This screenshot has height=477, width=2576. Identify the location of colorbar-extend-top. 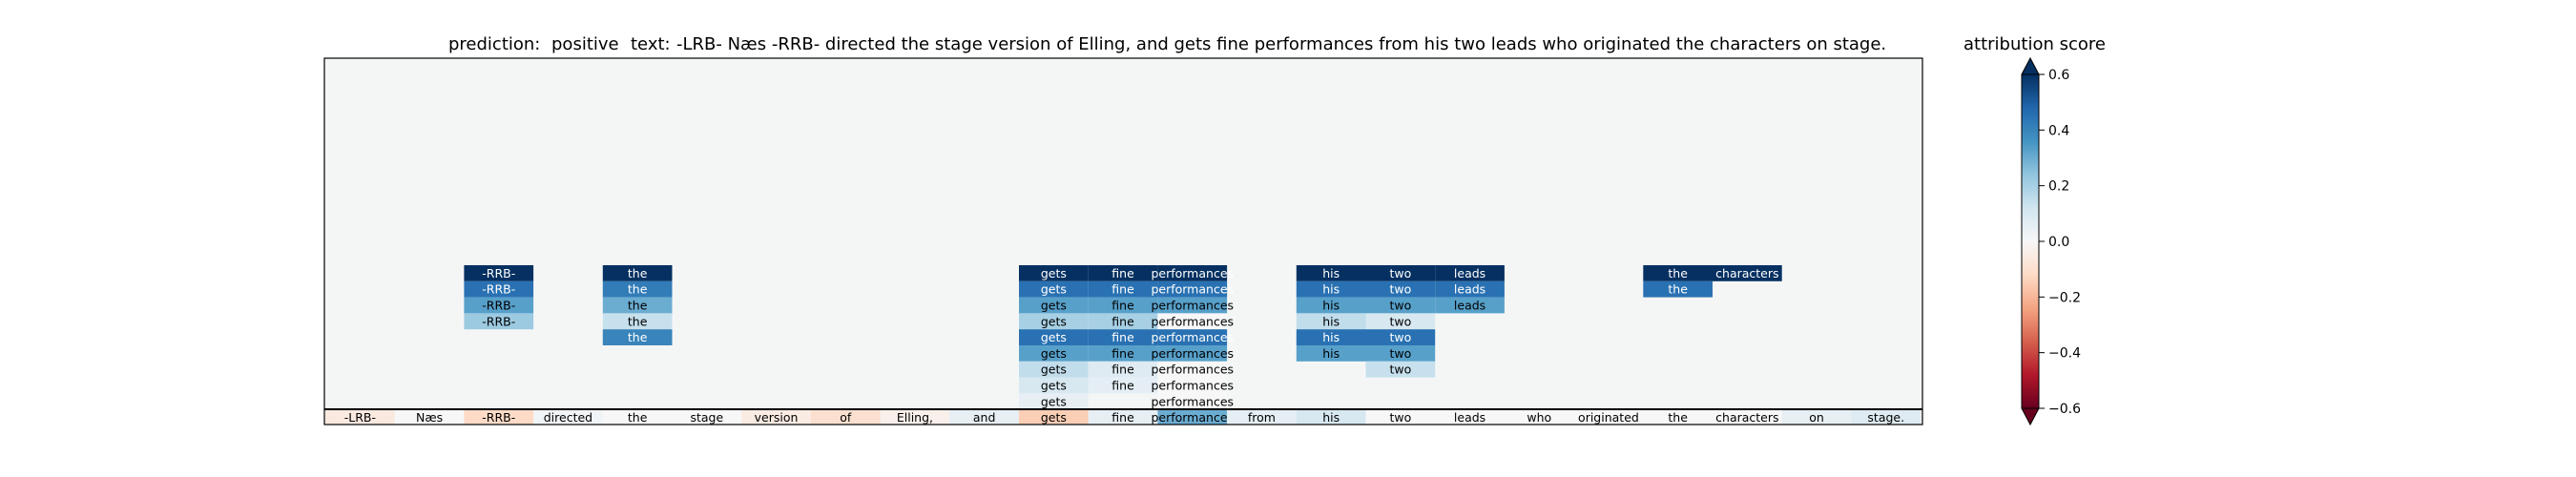
(2030, 66).